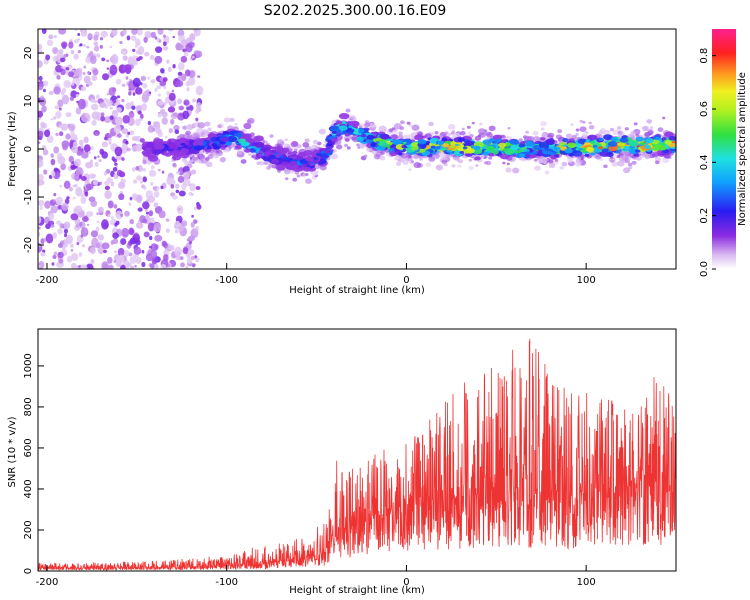  I want to click on colorbar-tick-label: 0.8, so click(704, 56).